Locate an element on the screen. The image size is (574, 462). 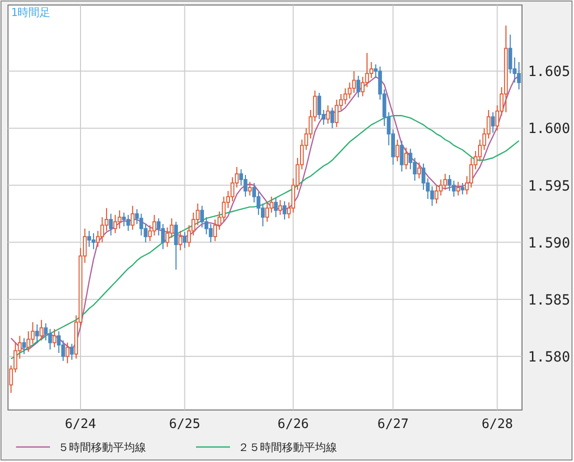
x-tick-label: 6/25 is located at coordinates (184, 424).